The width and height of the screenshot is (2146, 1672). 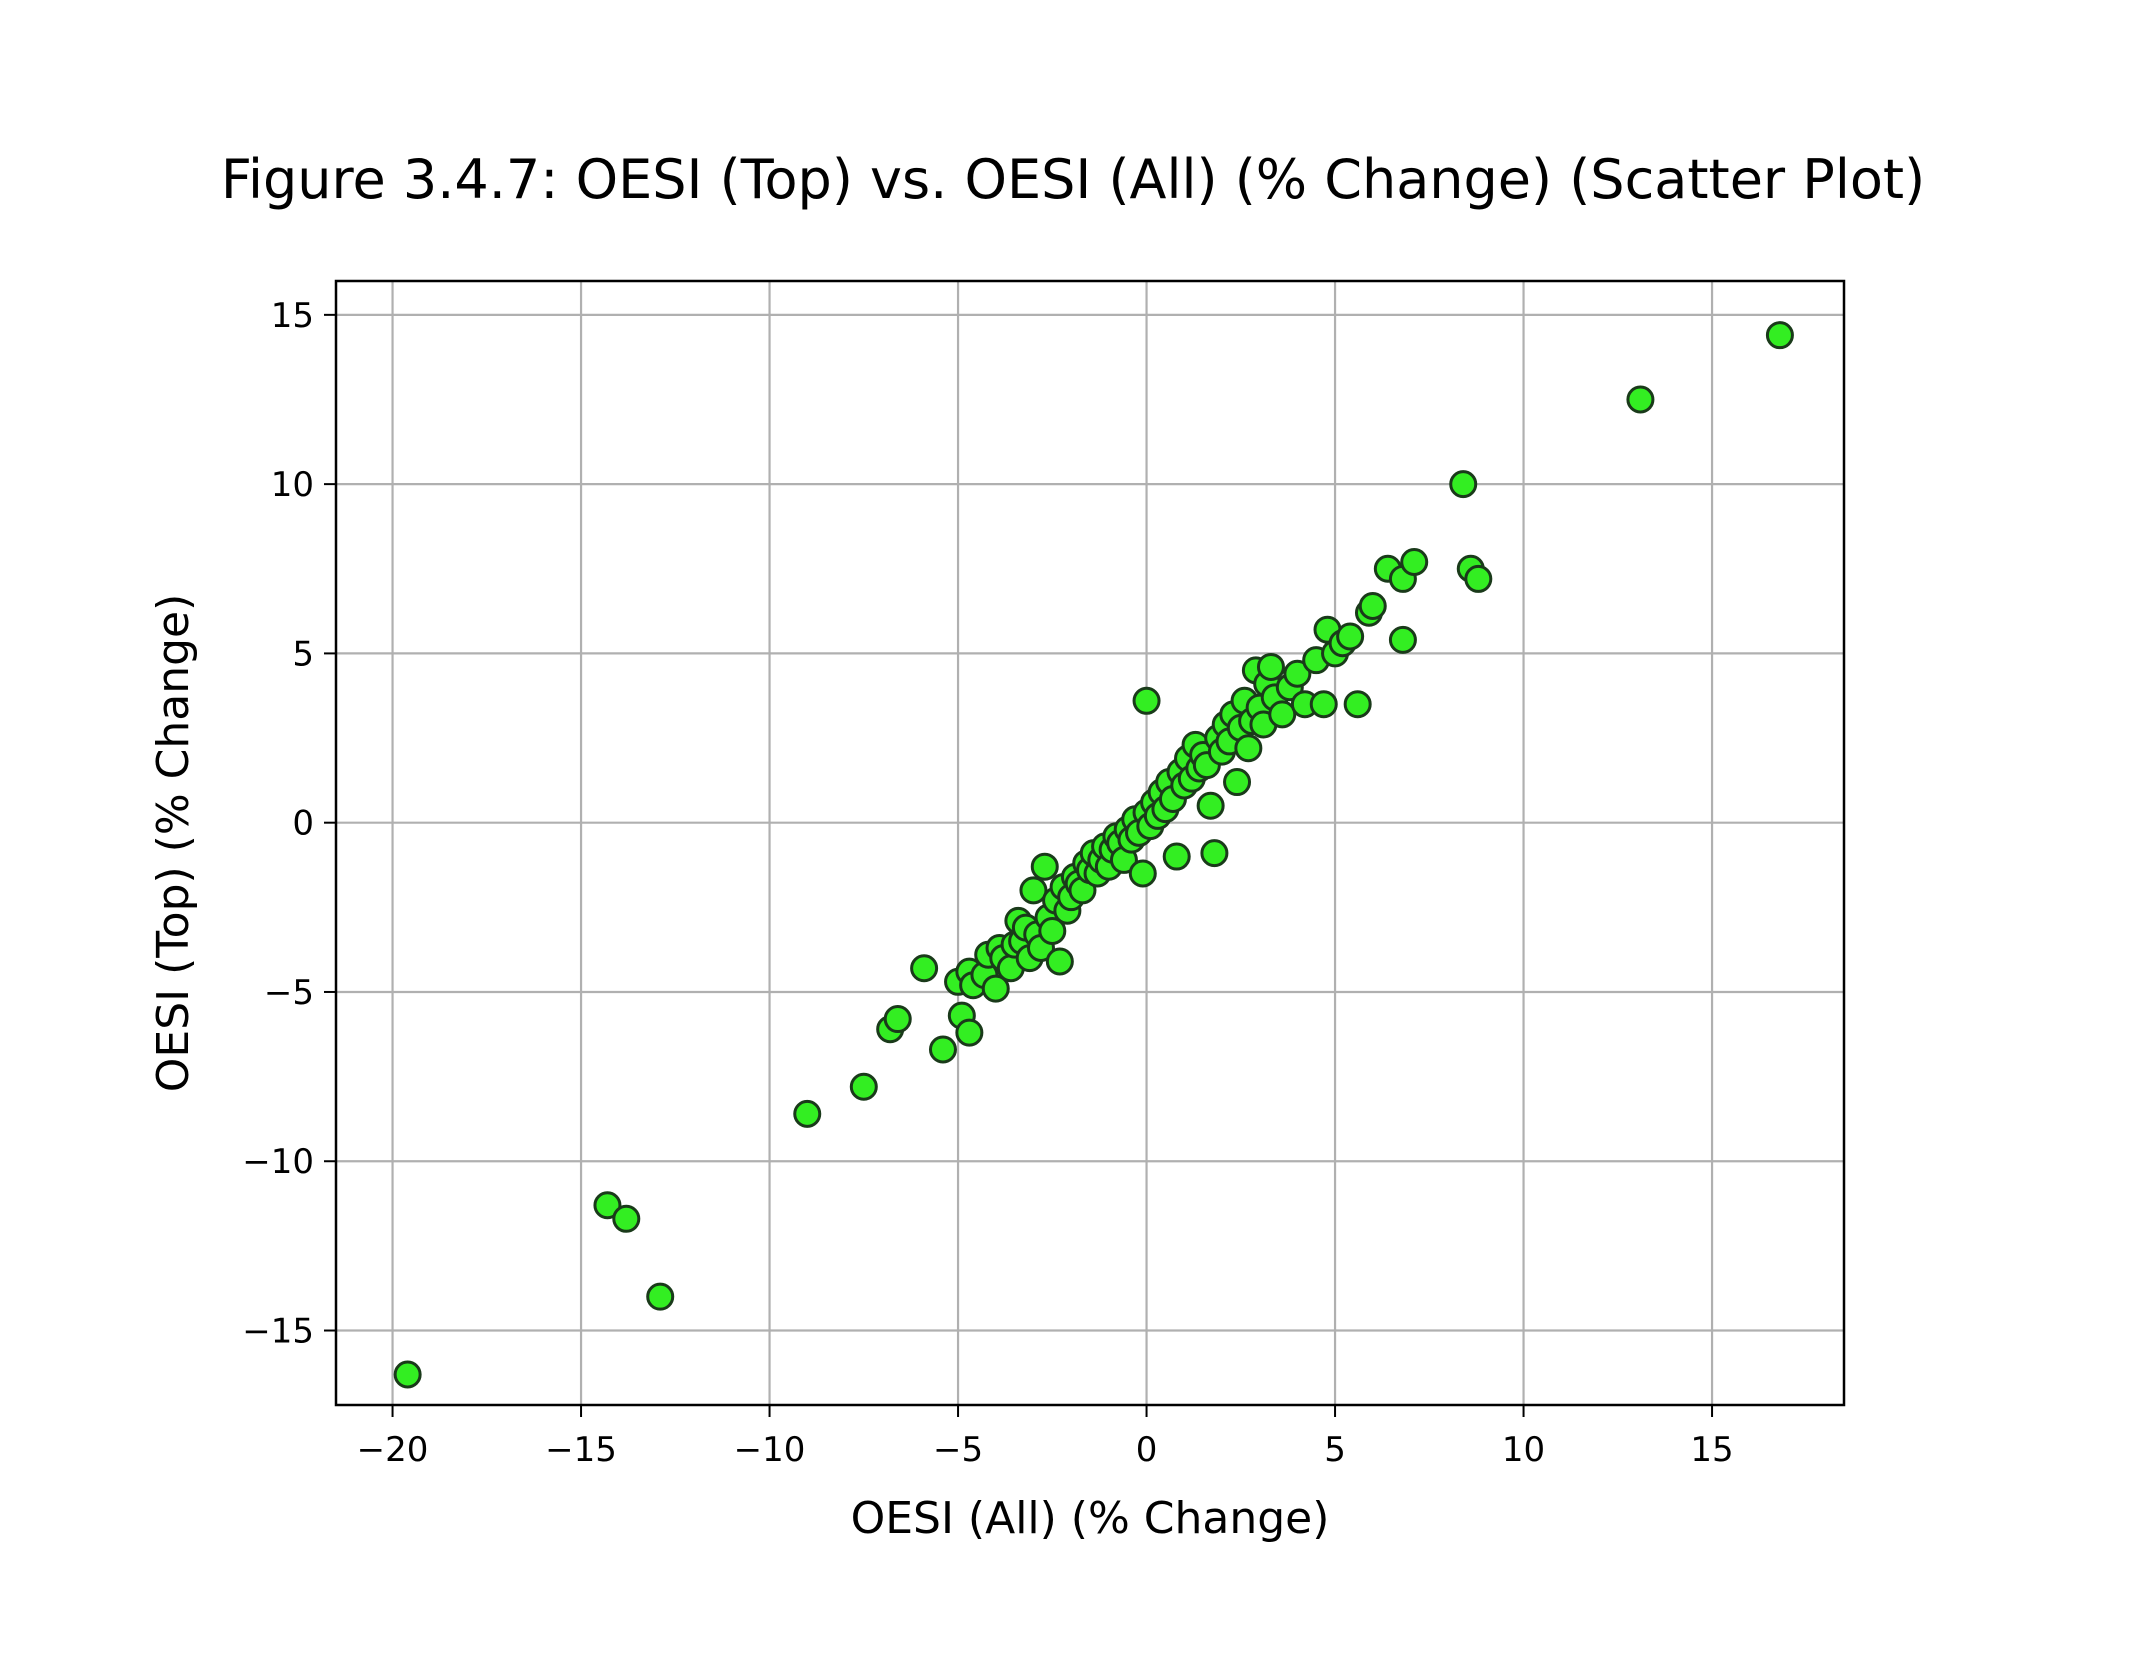 I want to click on x-tick-label: 5, so click(x=1335, y=1450).